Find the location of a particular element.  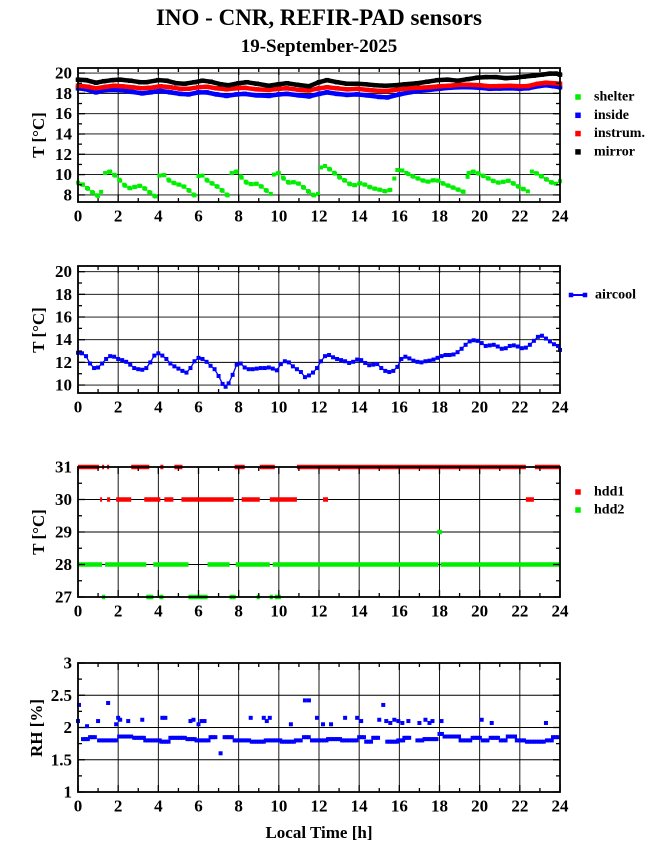

legend-item-inside: inside is located at coordinates (602, 115).